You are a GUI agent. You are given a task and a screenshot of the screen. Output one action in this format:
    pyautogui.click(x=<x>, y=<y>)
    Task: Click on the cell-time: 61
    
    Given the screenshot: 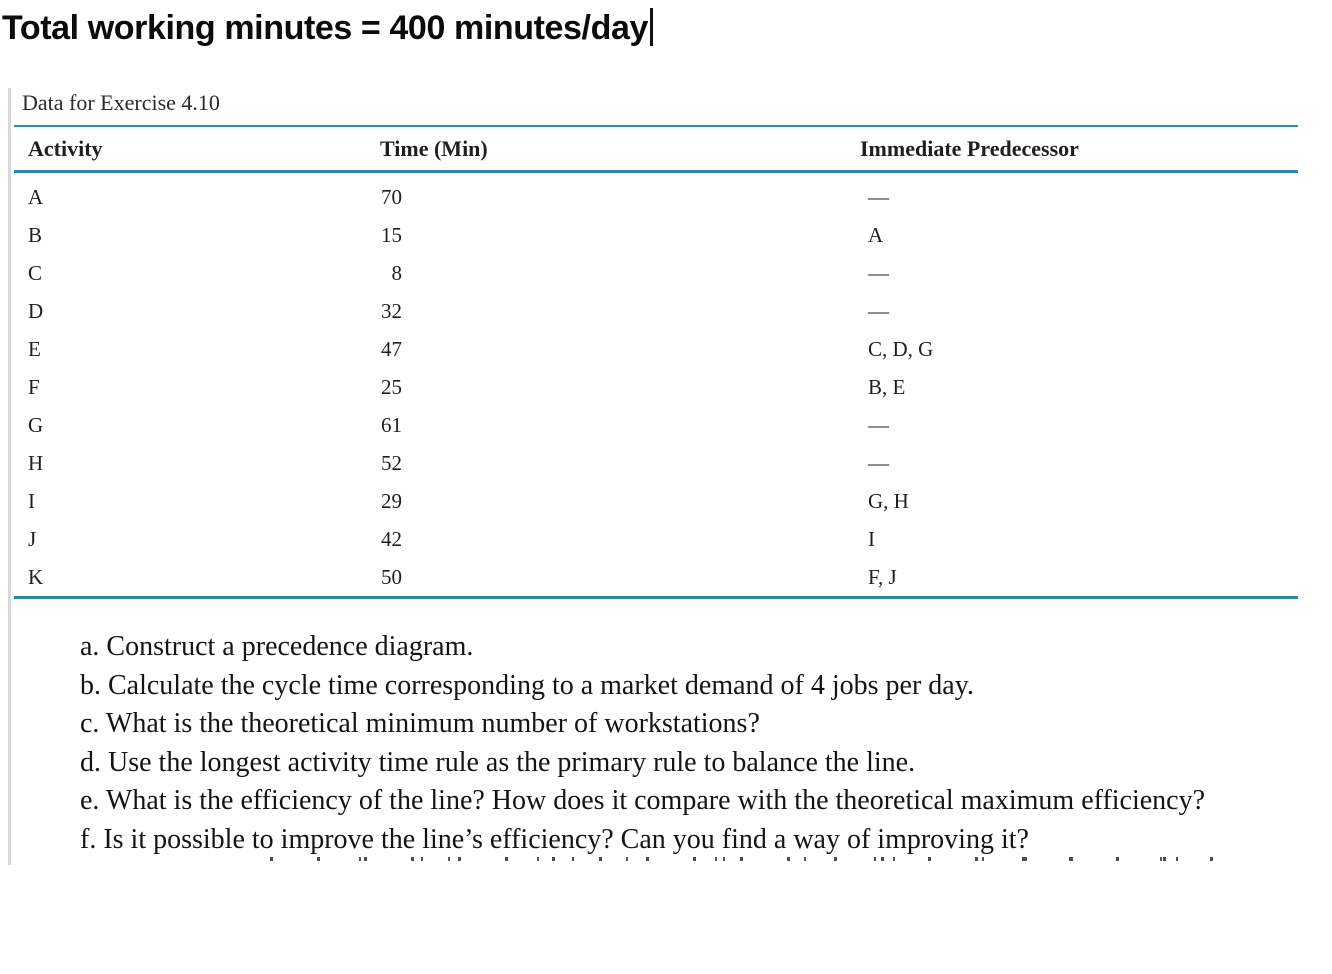 What is the action you would take?
    pyautogui.click(x=391, y=425)
    